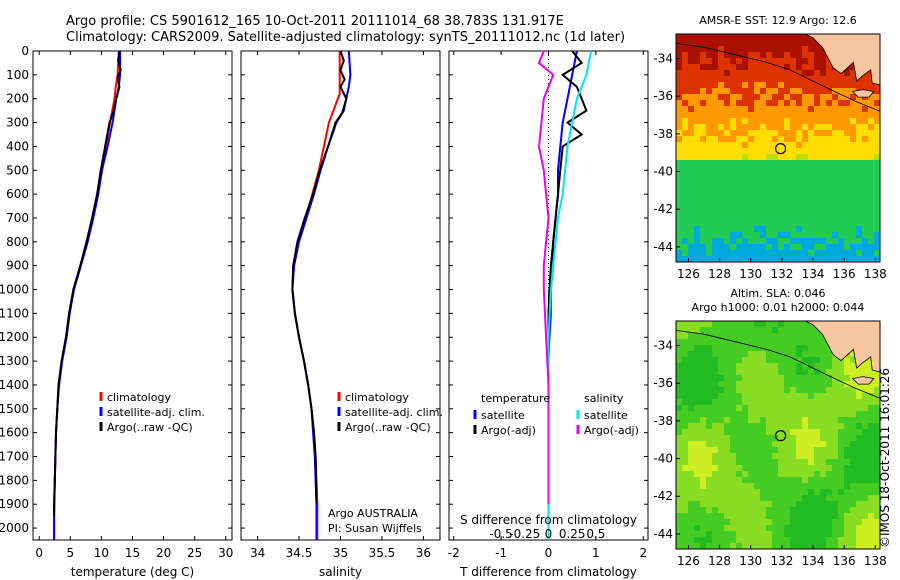  What do you see at coordinates (778, 148) in the screenshot?
I see `map-frame` at bounding box center [778, 148].